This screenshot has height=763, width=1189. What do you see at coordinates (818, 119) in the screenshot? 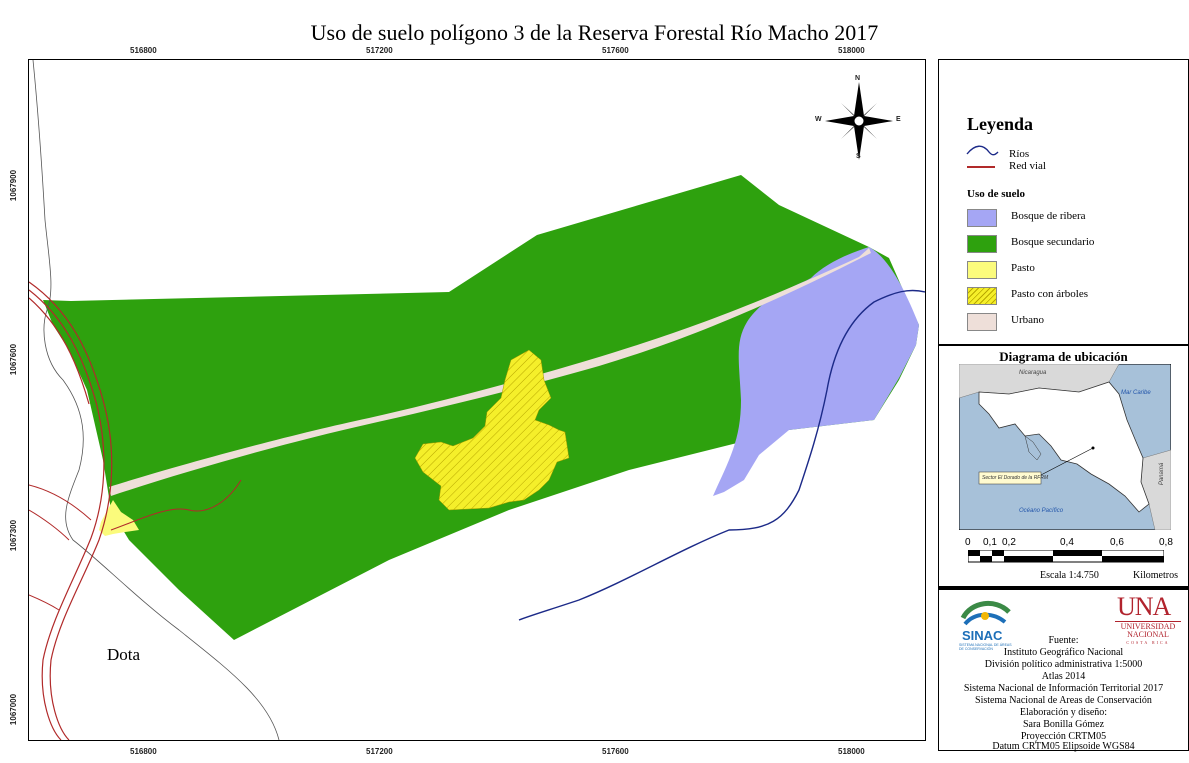
I see `compass-w-label: W` at bounding box center [818, 119].